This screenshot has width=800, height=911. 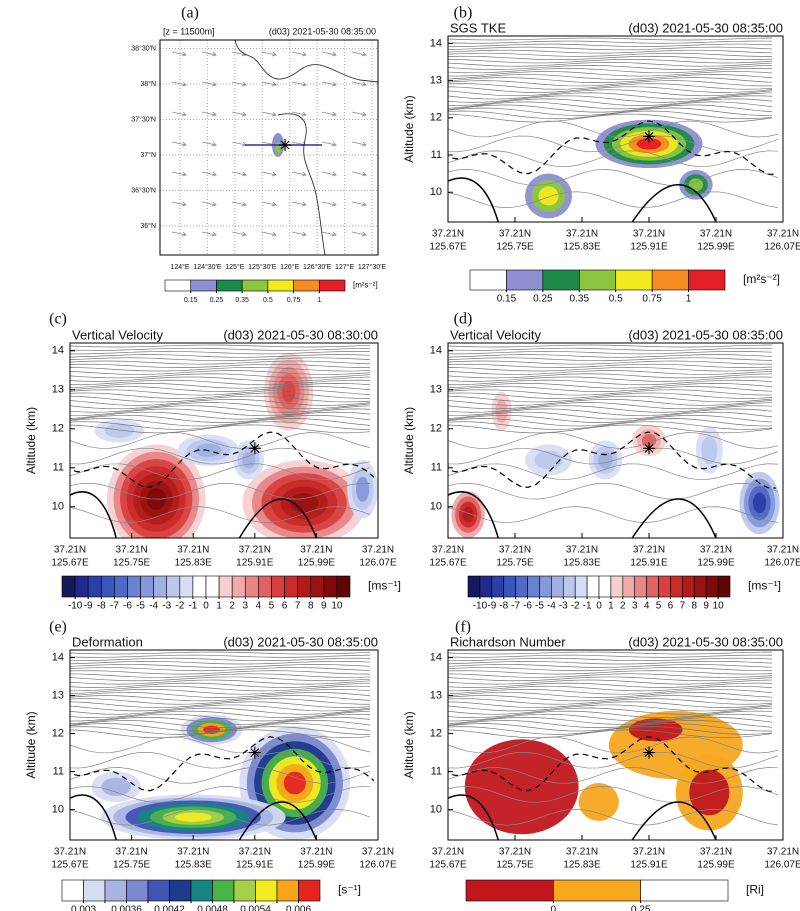 I want to click on plot-area, so click(x=613, y=745).